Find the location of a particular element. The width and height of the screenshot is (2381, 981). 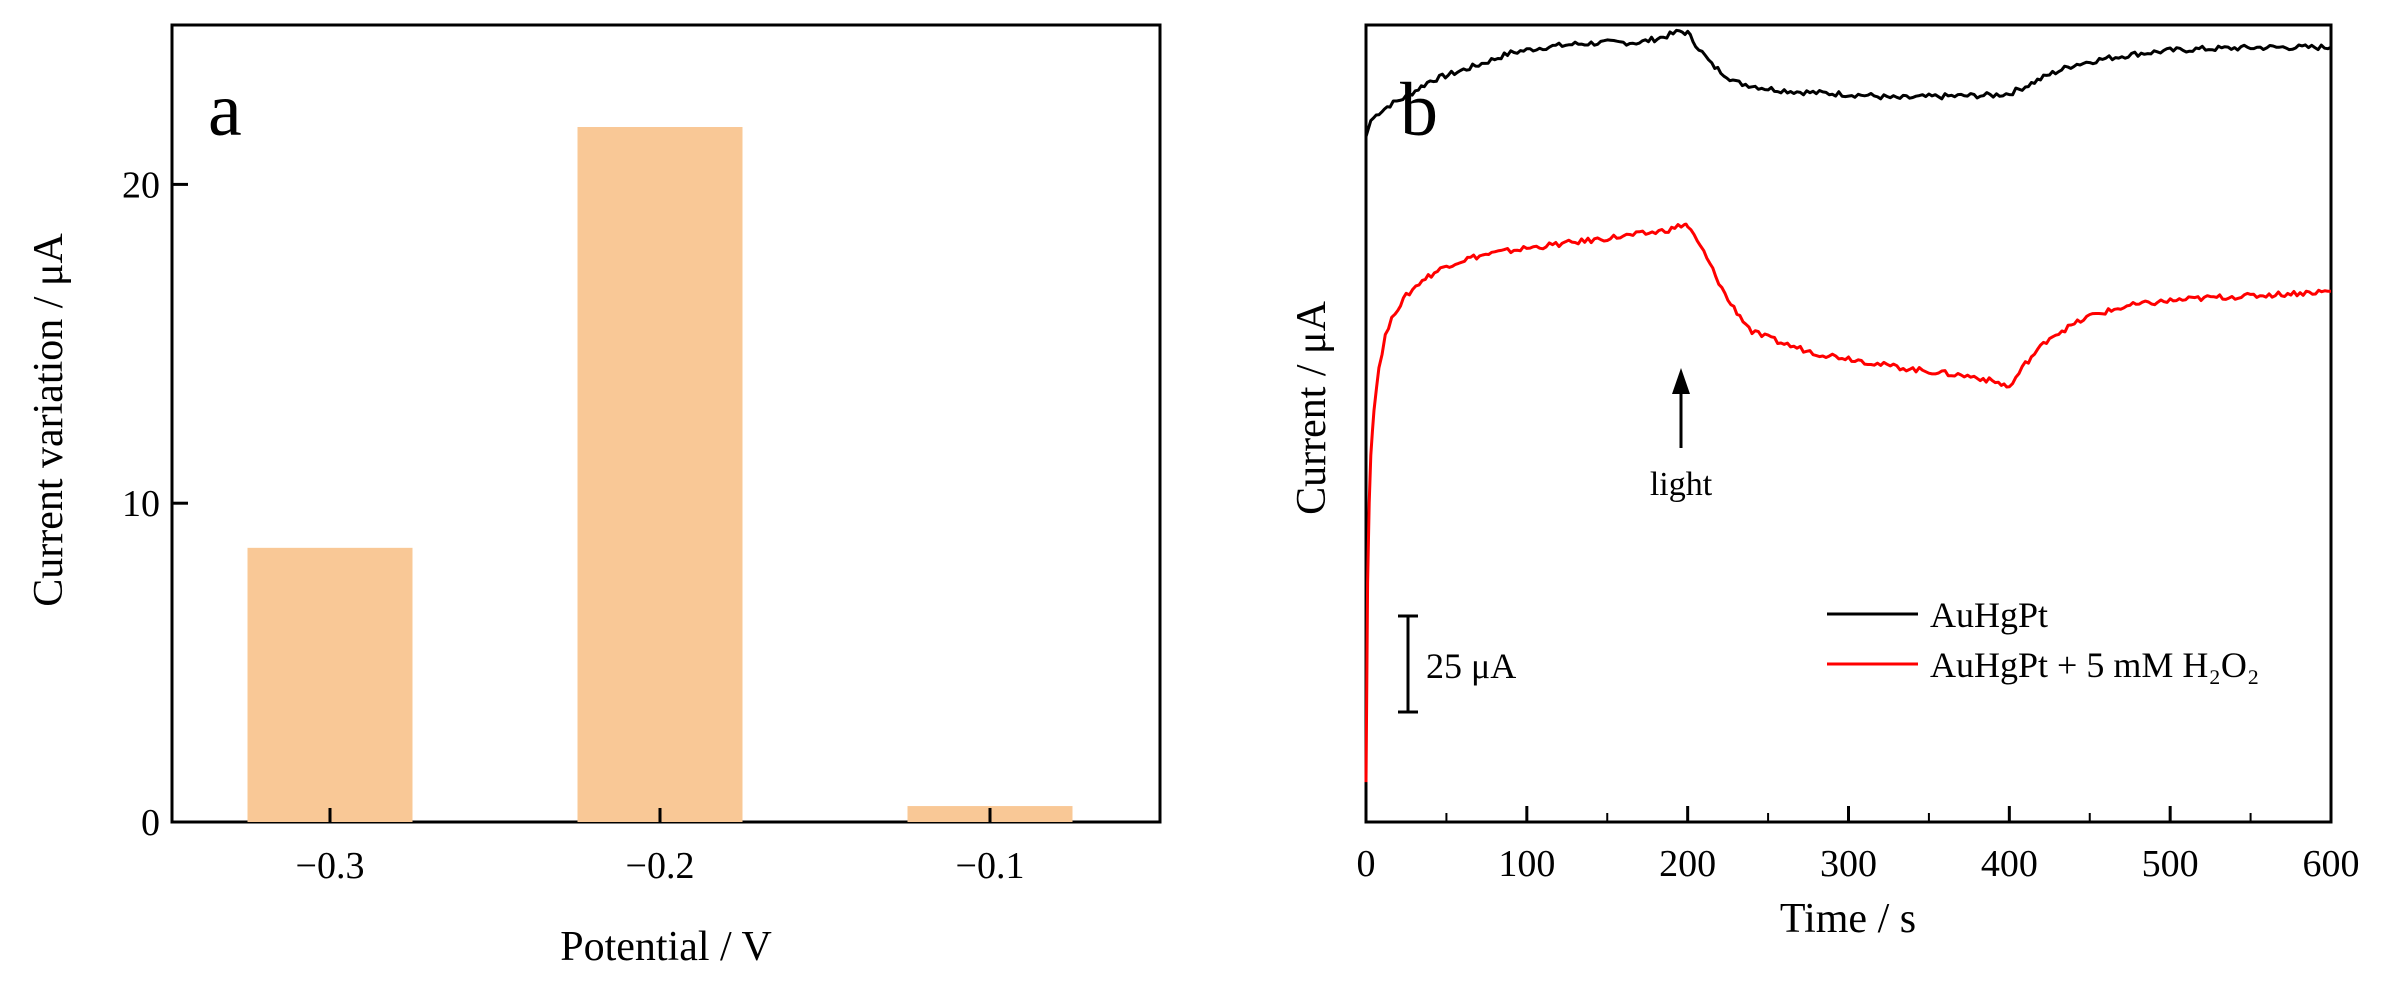

panel-b-label: b is located at coordinates (1419, 110).